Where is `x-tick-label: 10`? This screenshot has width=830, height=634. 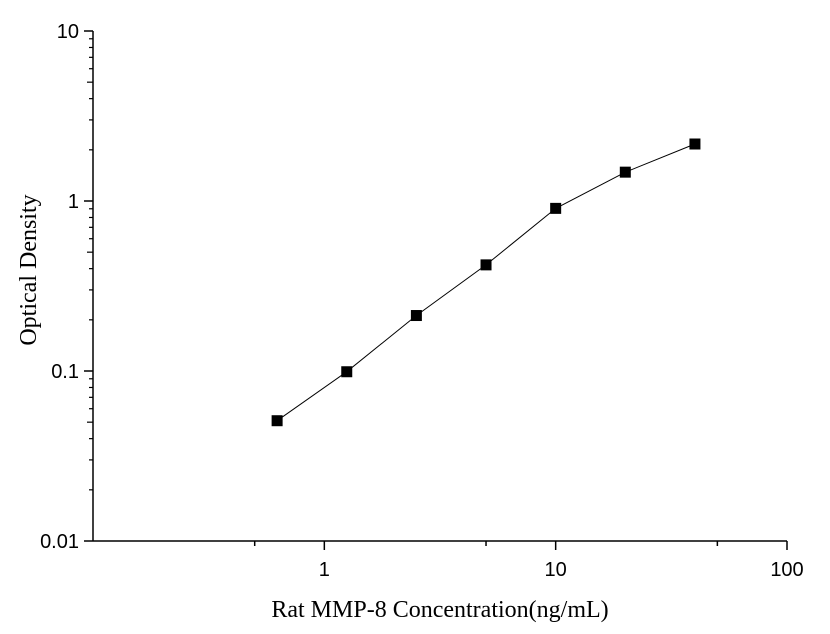
x-tick-label: 10 is located at coordinates (556, 570).